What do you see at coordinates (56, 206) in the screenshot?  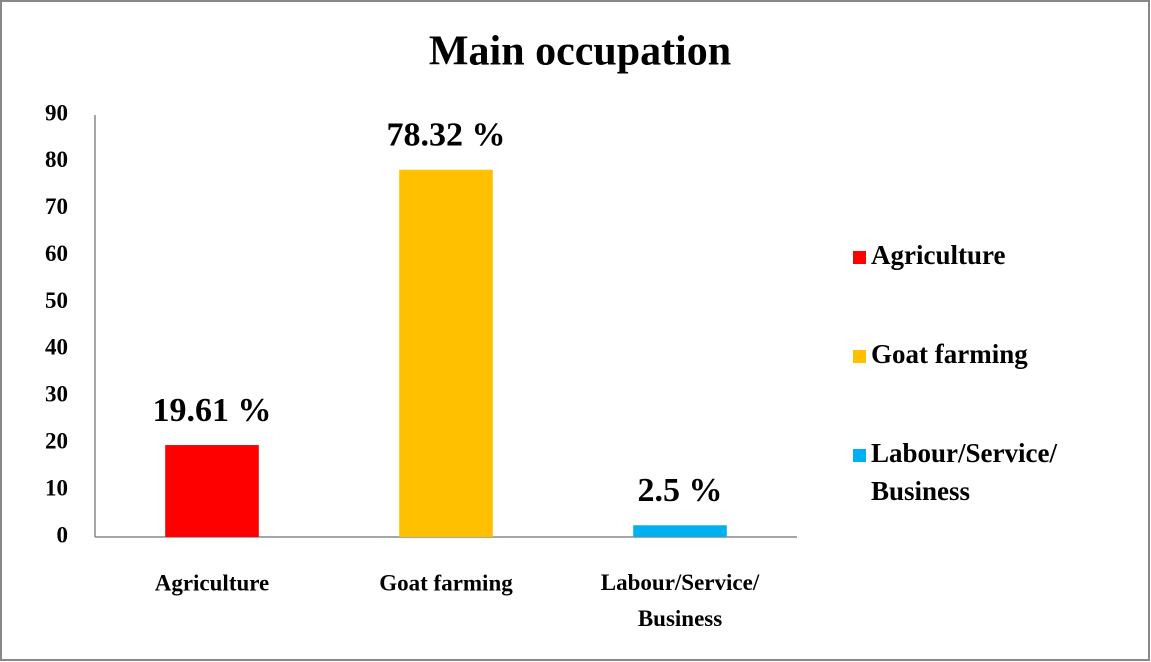 I see `y-tick-label: 70` at bounding box center [56, 206].